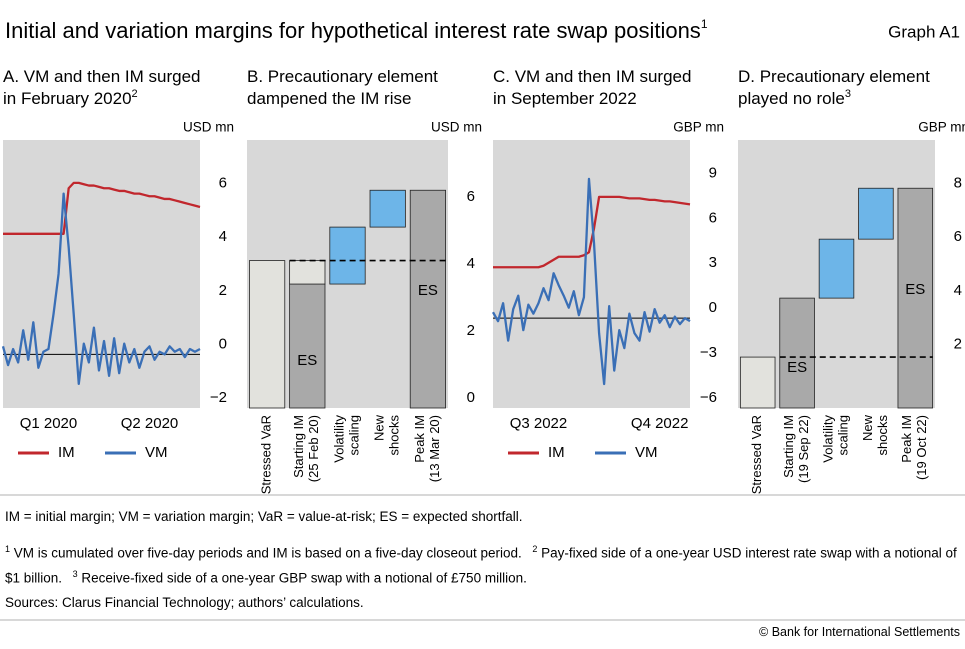 Image resolution: width=965 pixels, height=649 pixels. I want to click on note-mark: 1, so click(8, 549).